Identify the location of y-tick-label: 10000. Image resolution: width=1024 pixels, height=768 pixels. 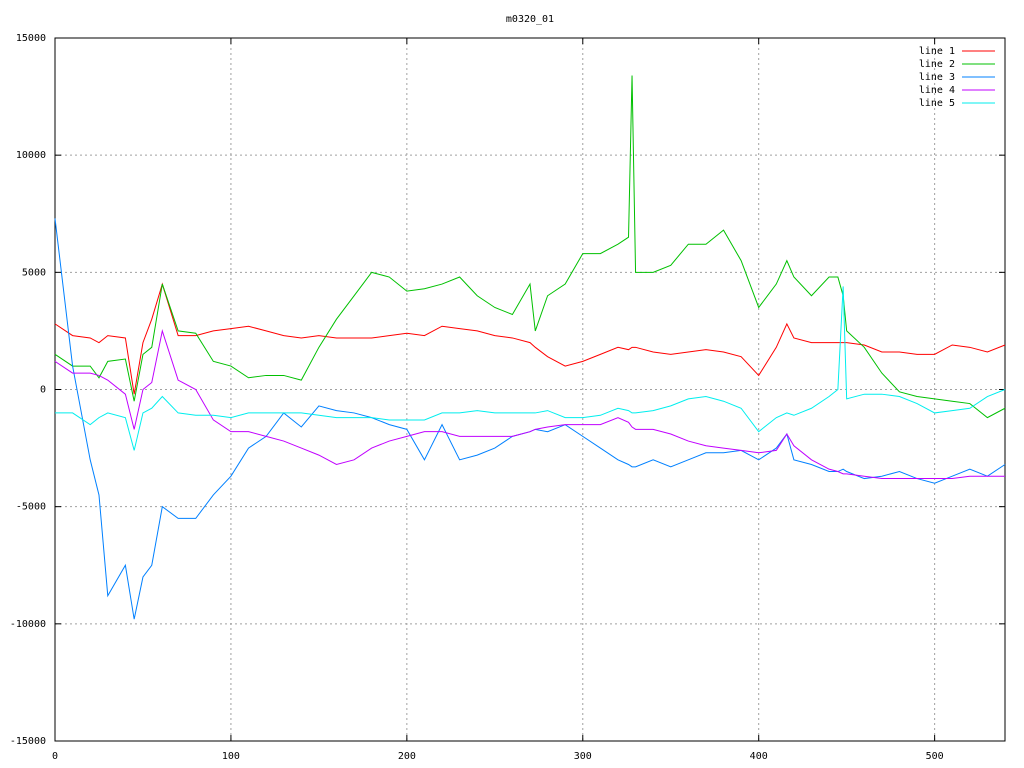
(31, 155).